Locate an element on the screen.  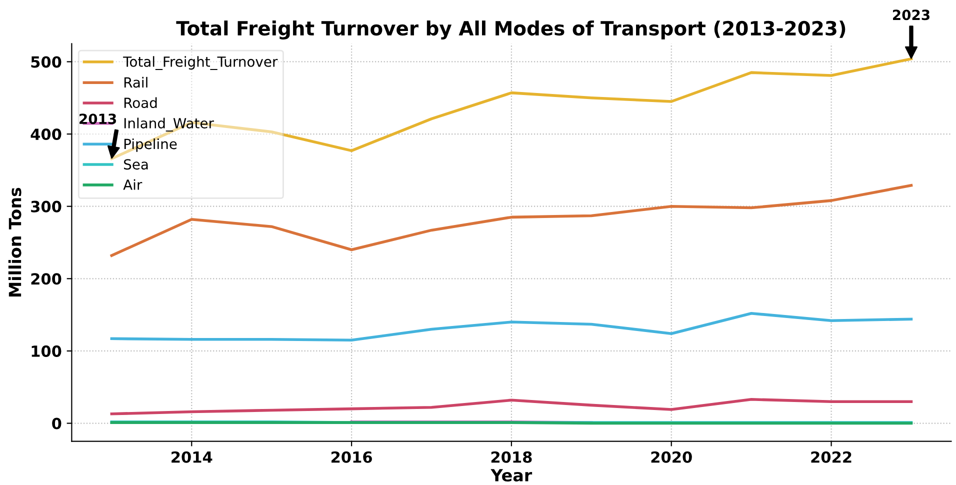
legend-label: Road is located at coordinates (140, 102).